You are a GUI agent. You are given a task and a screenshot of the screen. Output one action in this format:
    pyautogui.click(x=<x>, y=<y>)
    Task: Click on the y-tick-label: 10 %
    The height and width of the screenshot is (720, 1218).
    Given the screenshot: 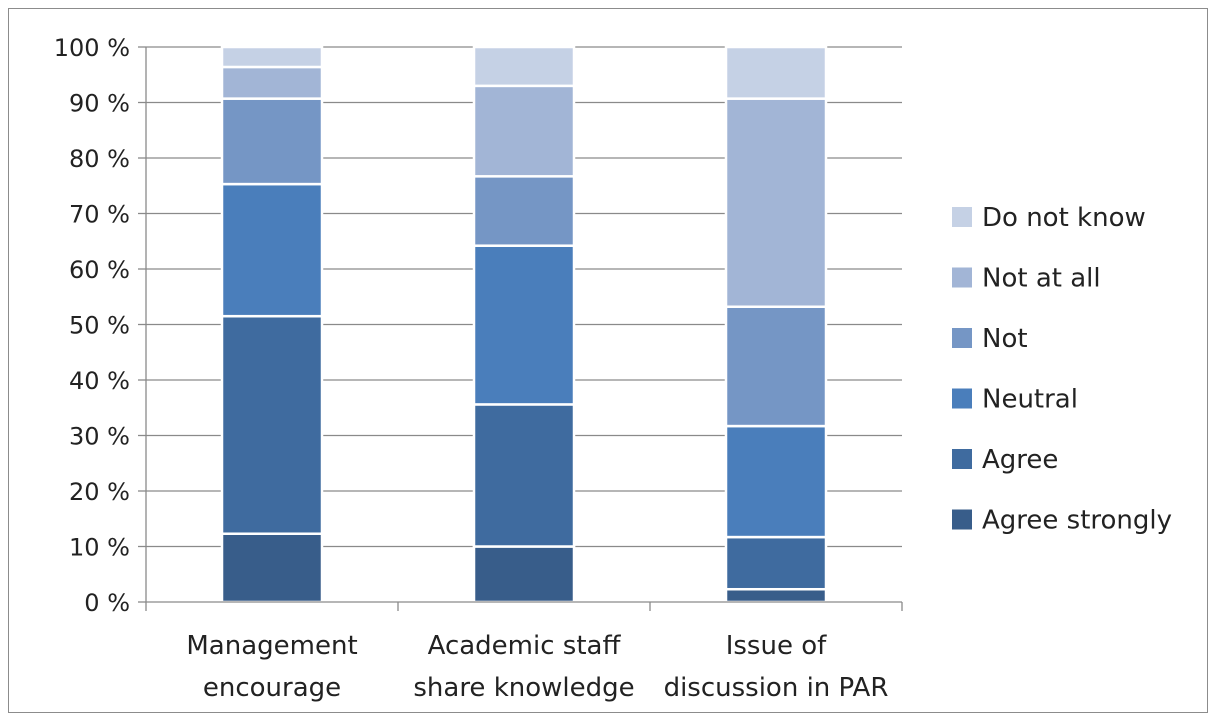 What is the action you would take?
    pyautogui.click(x=99, y=548)
    